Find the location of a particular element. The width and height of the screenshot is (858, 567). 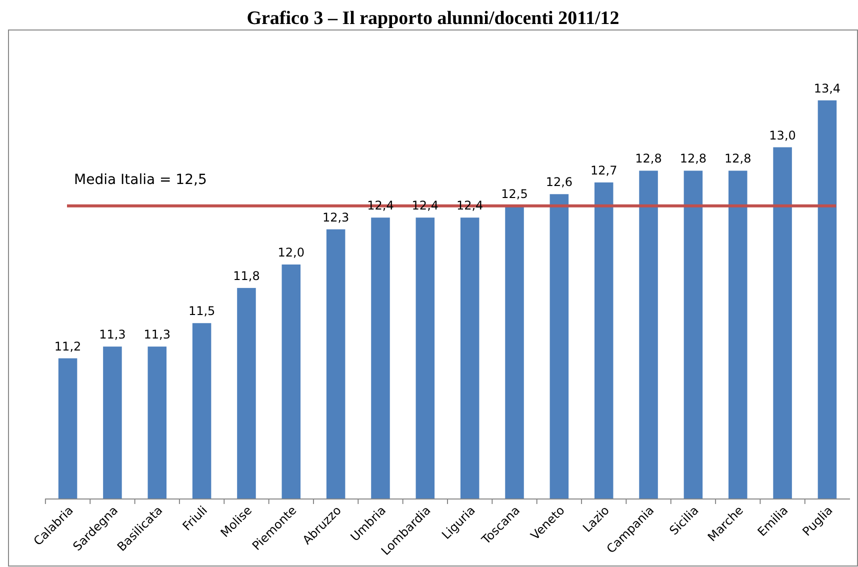

data-label: 12,6 is located at coordinates (559, 182).